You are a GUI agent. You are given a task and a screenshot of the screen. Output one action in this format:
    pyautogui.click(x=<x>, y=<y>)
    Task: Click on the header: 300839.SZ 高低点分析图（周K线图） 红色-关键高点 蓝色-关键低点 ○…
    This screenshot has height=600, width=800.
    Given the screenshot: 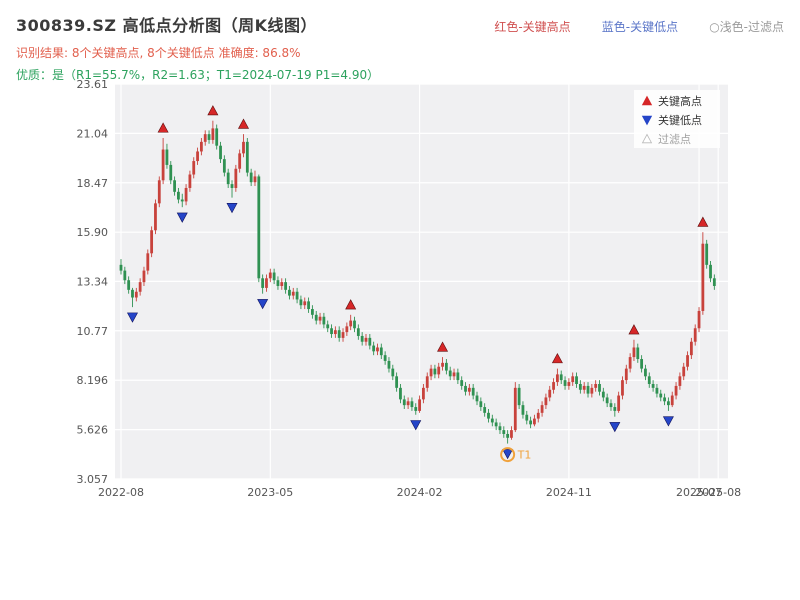 What is the action you would take?
    pyautogui.click(x=400, y=41)
    